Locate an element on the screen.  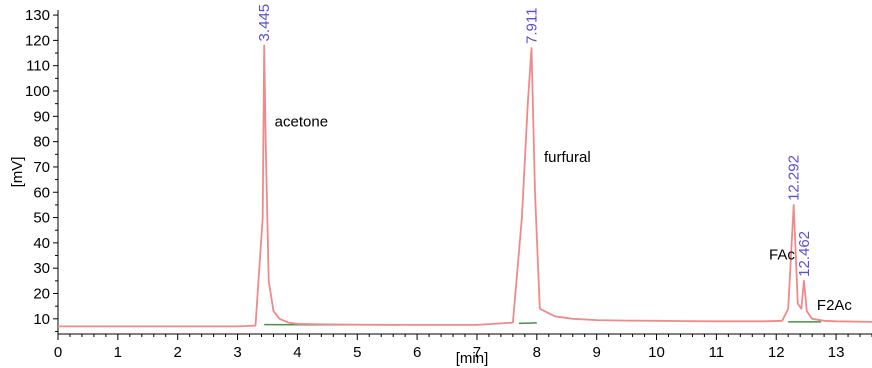
y-tick-label: 110 is located at coordinates (38, 66).